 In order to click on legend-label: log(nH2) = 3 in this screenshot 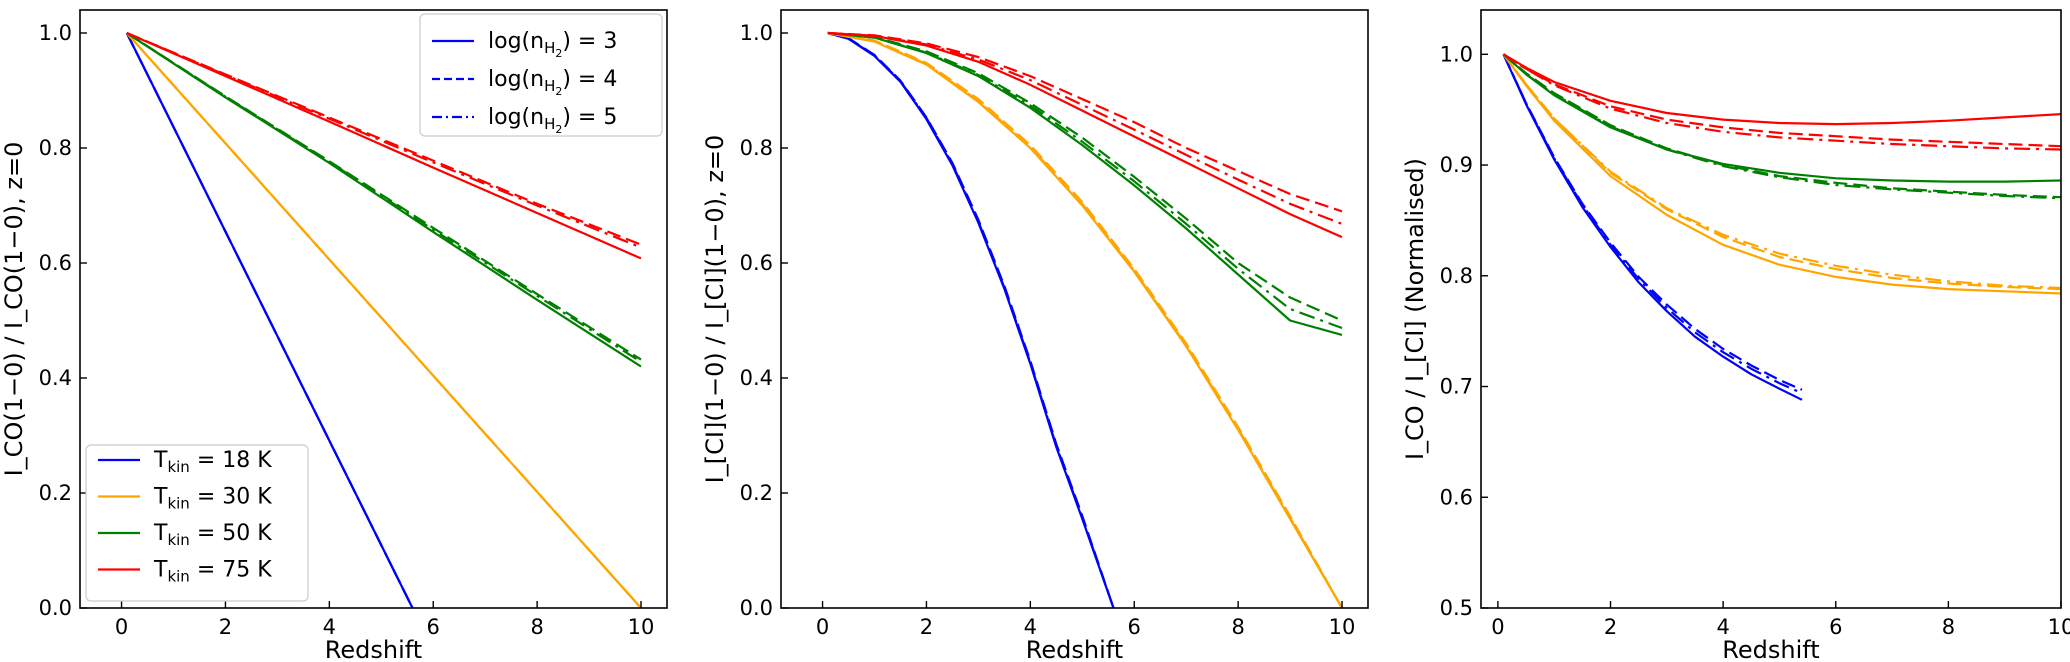, I will do `click(552, 44)`.